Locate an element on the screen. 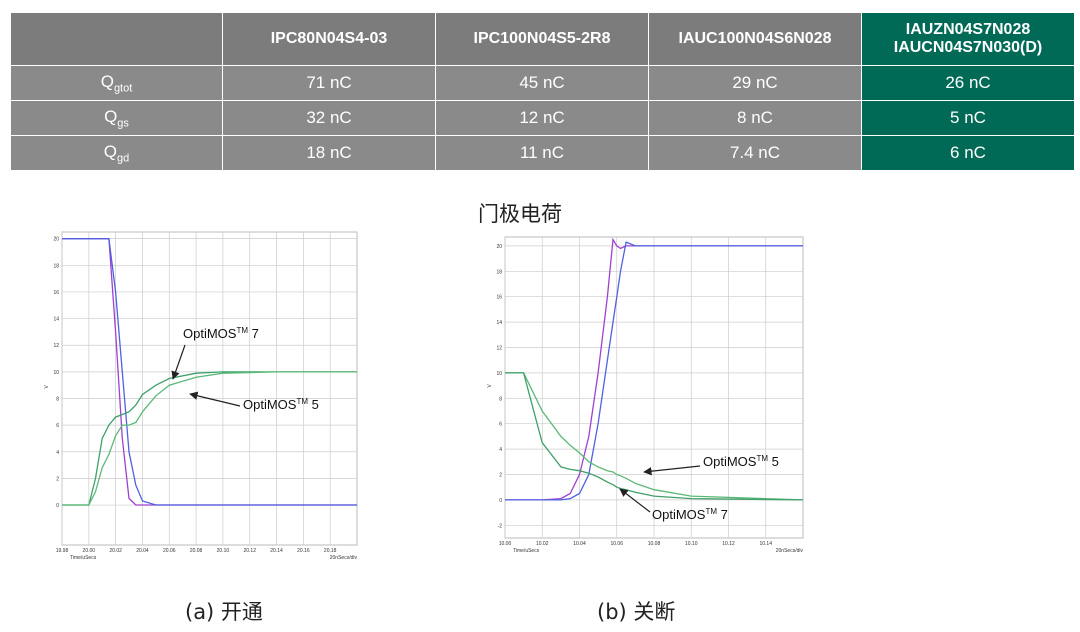  table-row: Qgs 32 nC 12 nC 8 nC 5 nC is located at coordinates (542, 118).